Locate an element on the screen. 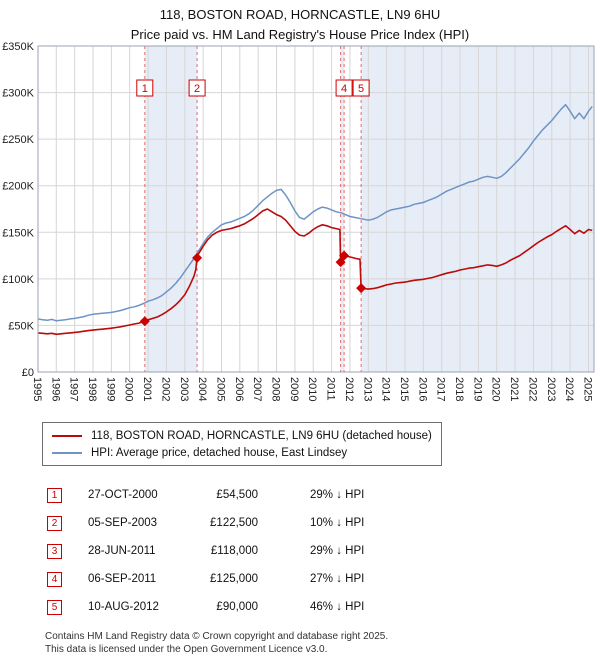 This screenshot has height=656, width=600. transaction-price: £54,500 is located at coordinates (237, 495).